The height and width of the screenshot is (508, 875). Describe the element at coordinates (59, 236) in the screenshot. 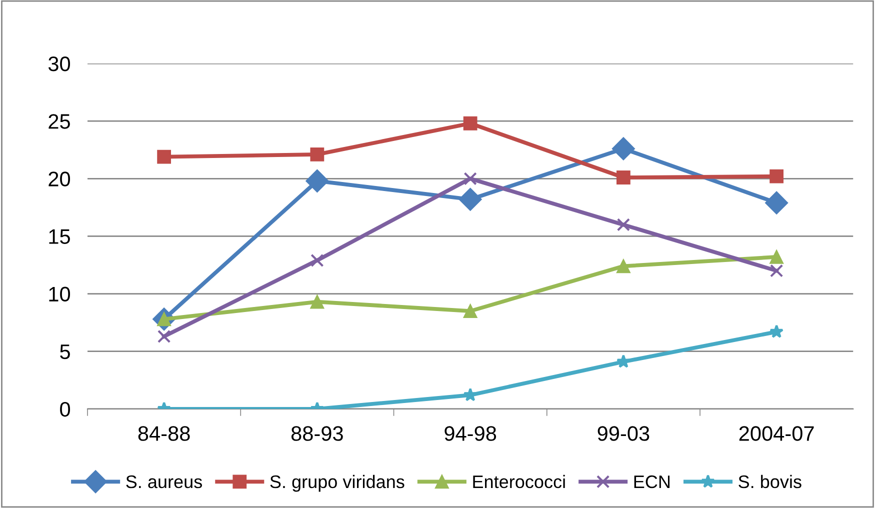

I see `y-tick-label: 15` at that location.